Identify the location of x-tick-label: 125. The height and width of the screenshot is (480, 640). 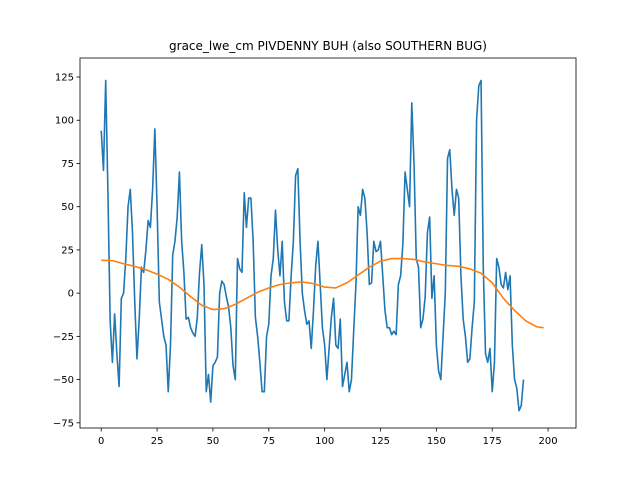
(380, 441).